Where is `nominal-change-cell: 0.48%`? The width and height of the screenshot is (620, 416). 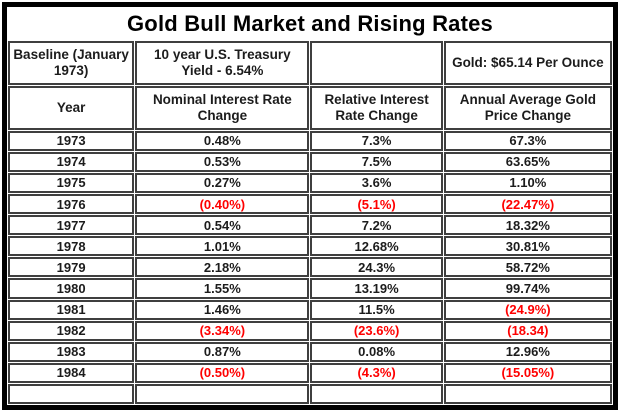
nominal-change-cell: 0.48% is located at coordinates (222, 141).